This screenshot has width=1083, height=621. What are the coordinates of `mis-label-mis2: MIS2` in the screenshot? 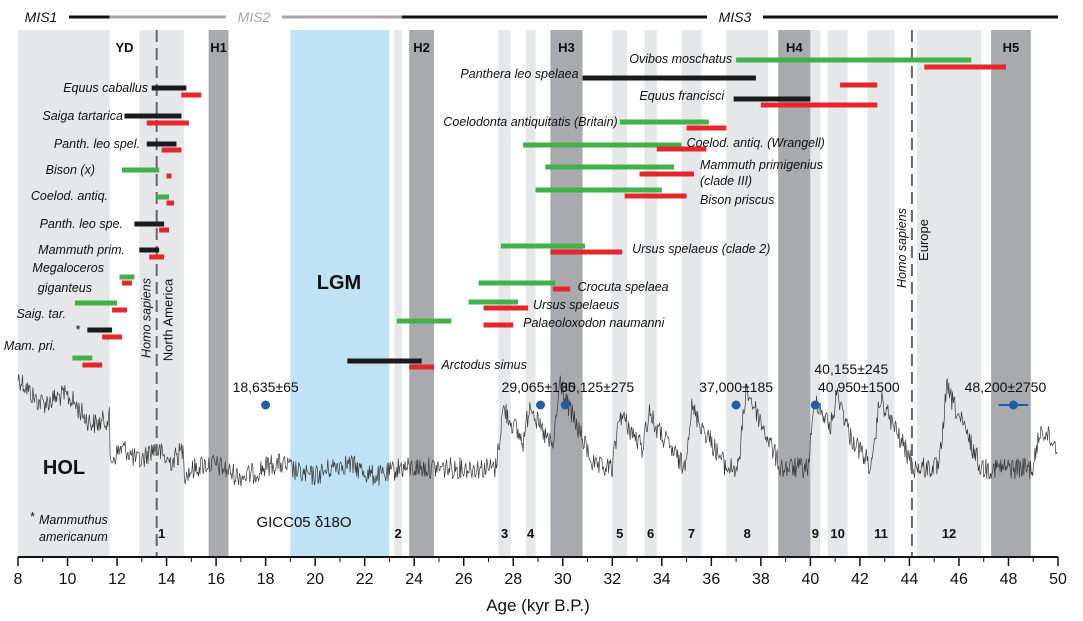 It's located at (254, 17).